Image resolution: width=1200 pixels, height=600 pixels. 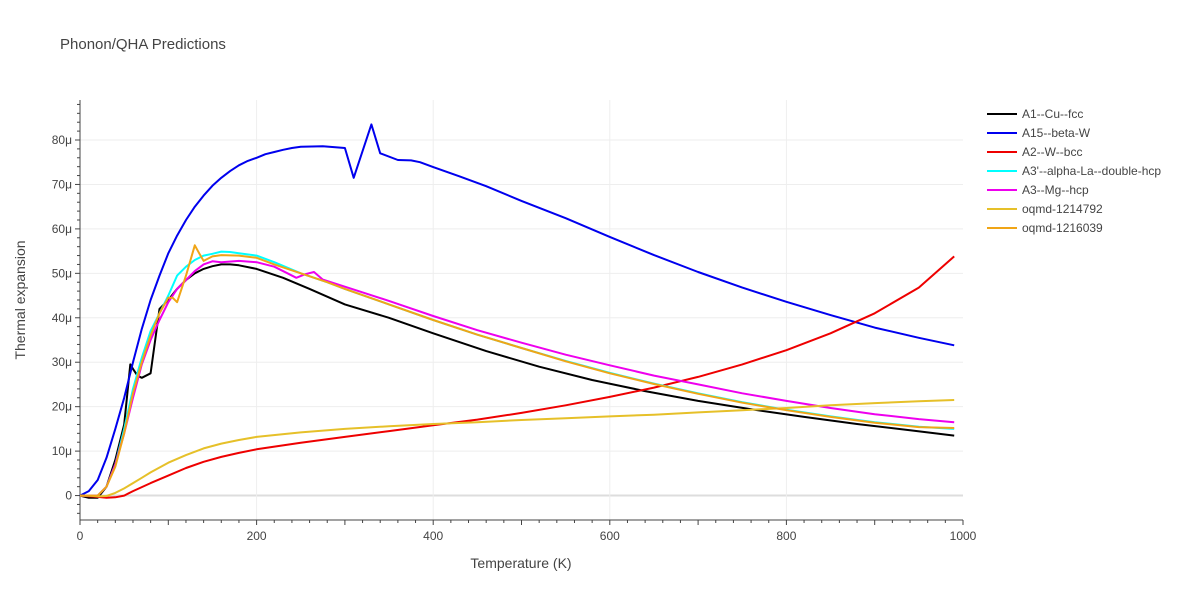 What do you see at coordinates (62, 318) in the screenshot?
I see `y-tick-label: 40μ` at bounding box center [62, 318].